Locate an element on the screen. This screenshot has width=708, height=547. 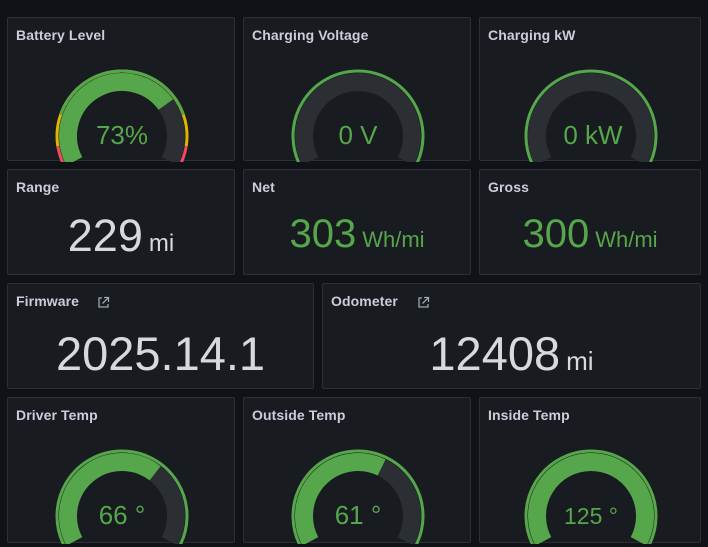
range-panel: Range 229 mi is located at coordinates (121, 222).